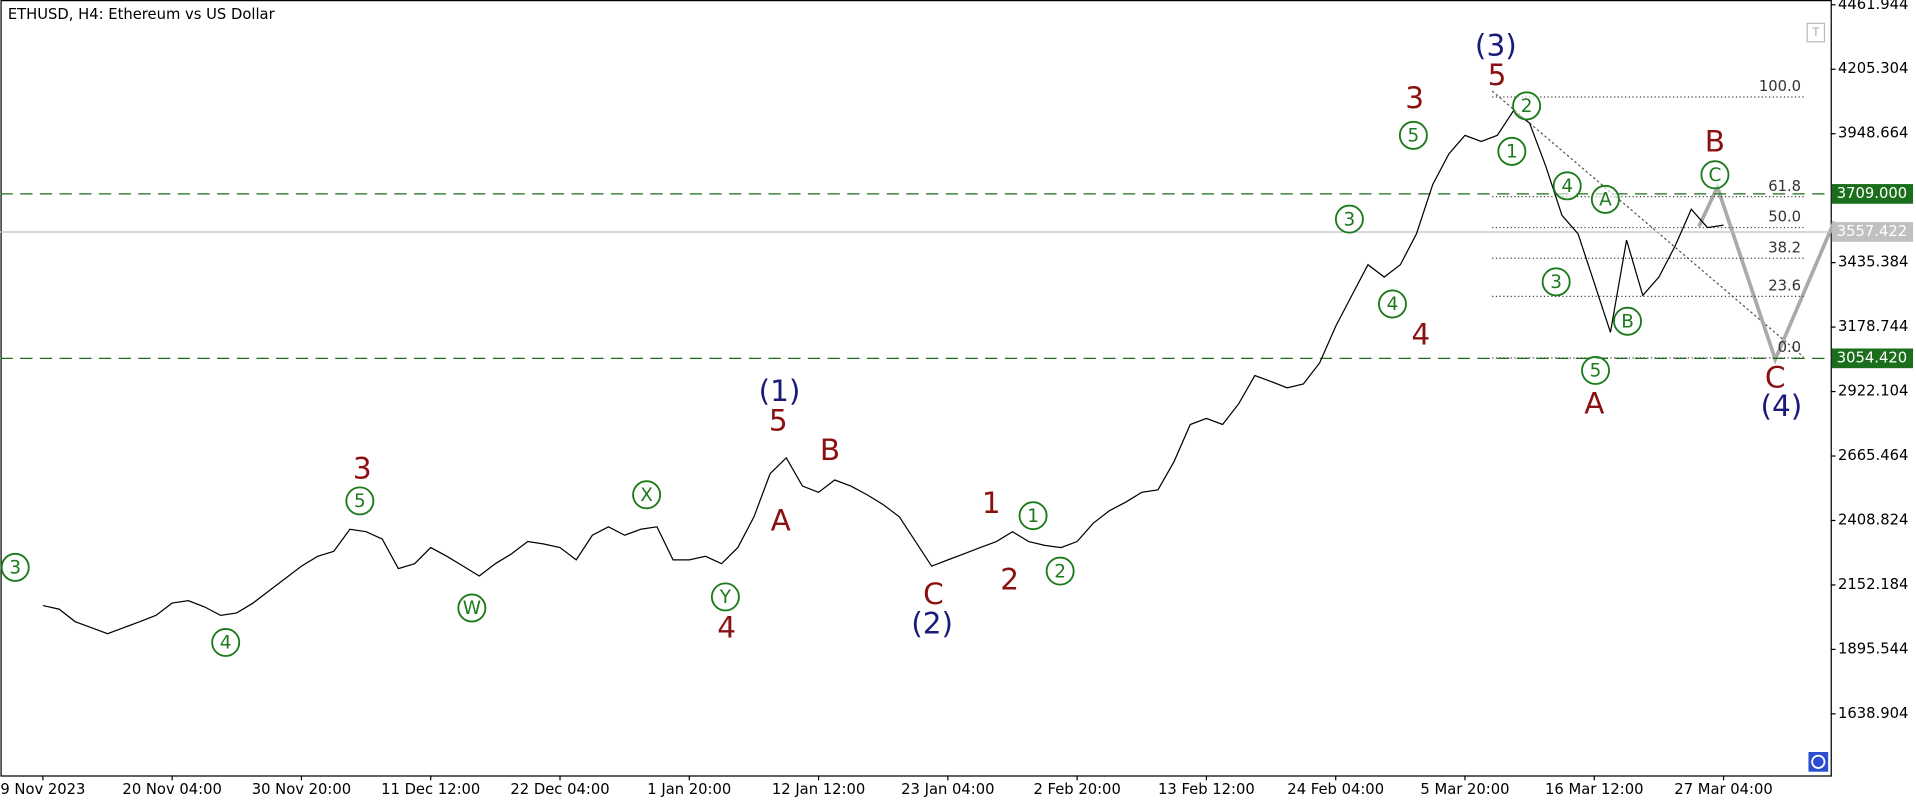  I want to click on price-level-label: 3557.422, so click(1872, 231).